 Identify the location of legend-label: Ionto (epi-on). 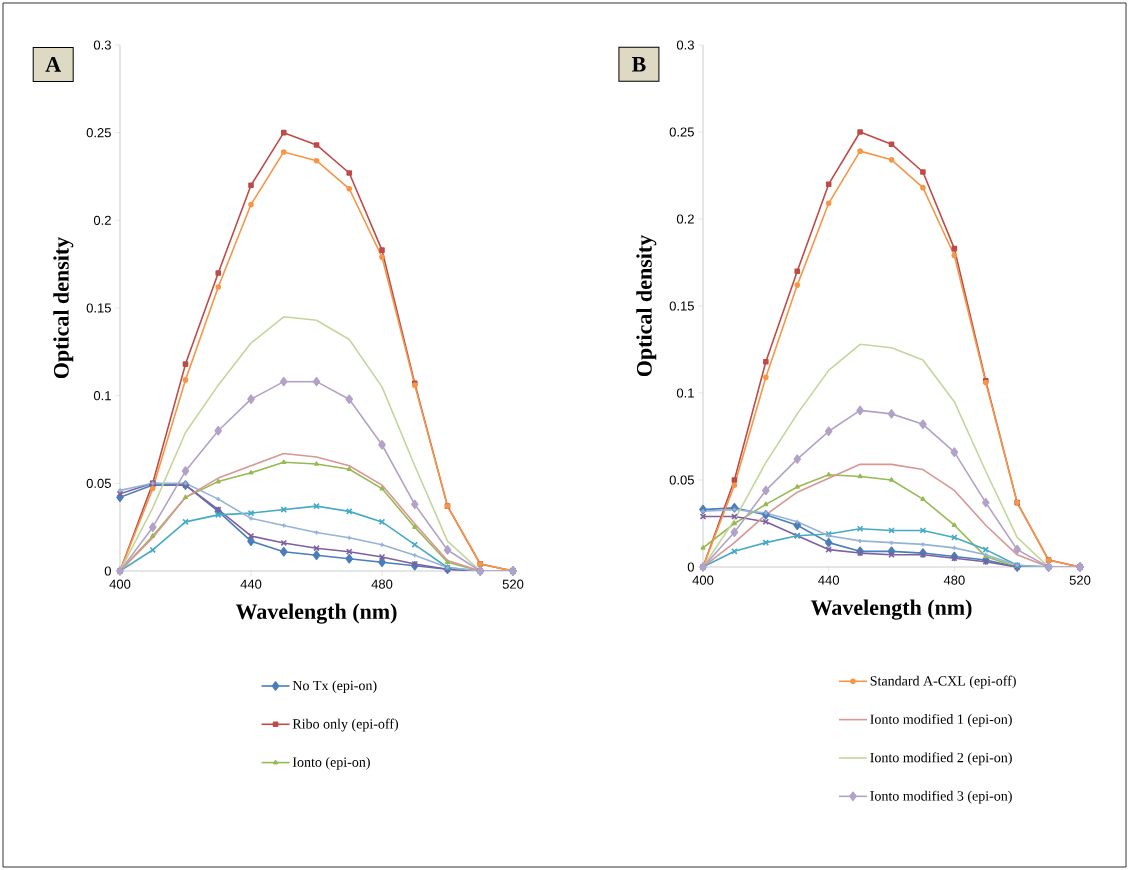
(331, 763).